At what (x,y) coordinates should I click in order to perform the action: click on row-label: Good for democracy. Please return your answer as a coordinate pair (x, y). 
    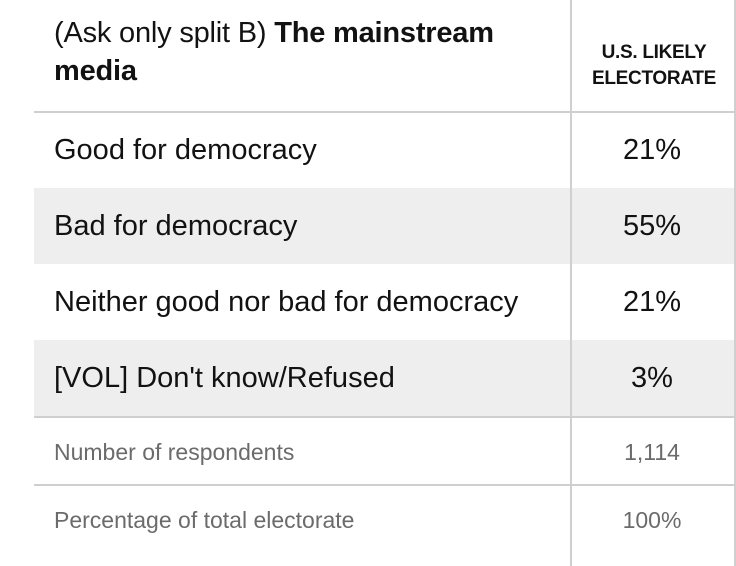
    Looking at the image, I should click on (185, 150).